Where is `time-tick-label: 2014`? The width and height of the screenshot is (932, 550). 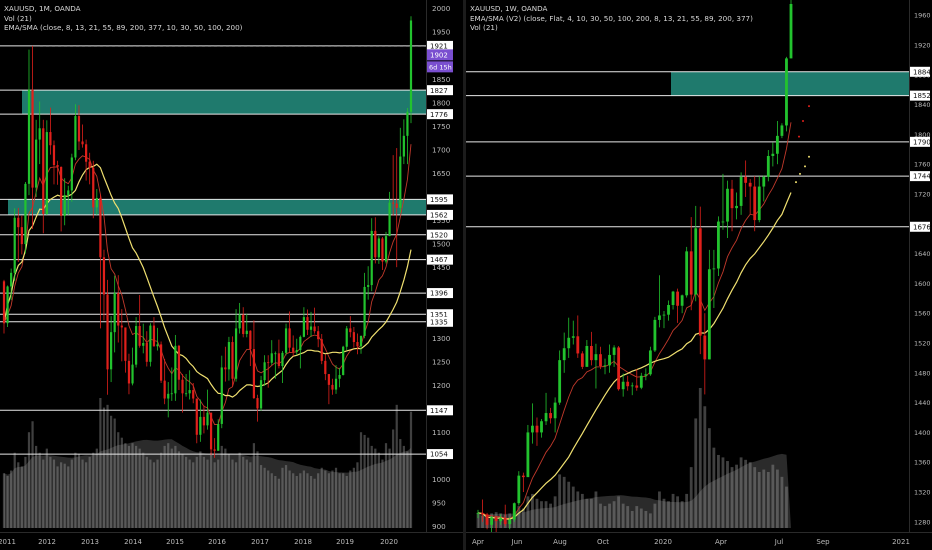
time-tick-label: 2014 is located at coordinates (133, 542).